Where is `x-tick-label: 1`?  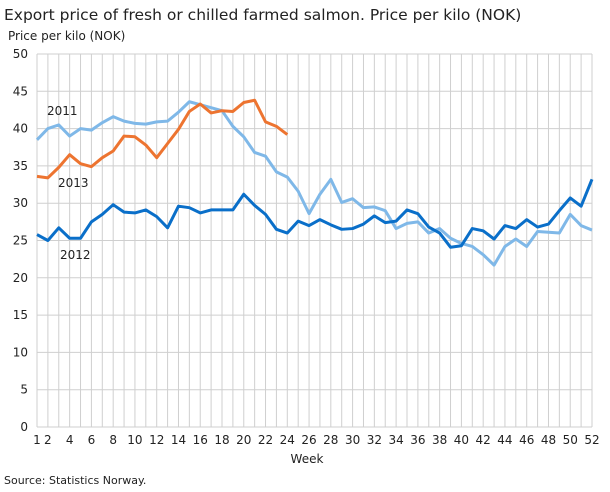 x-tick-label: 1 is located at coordinates (37, 440).